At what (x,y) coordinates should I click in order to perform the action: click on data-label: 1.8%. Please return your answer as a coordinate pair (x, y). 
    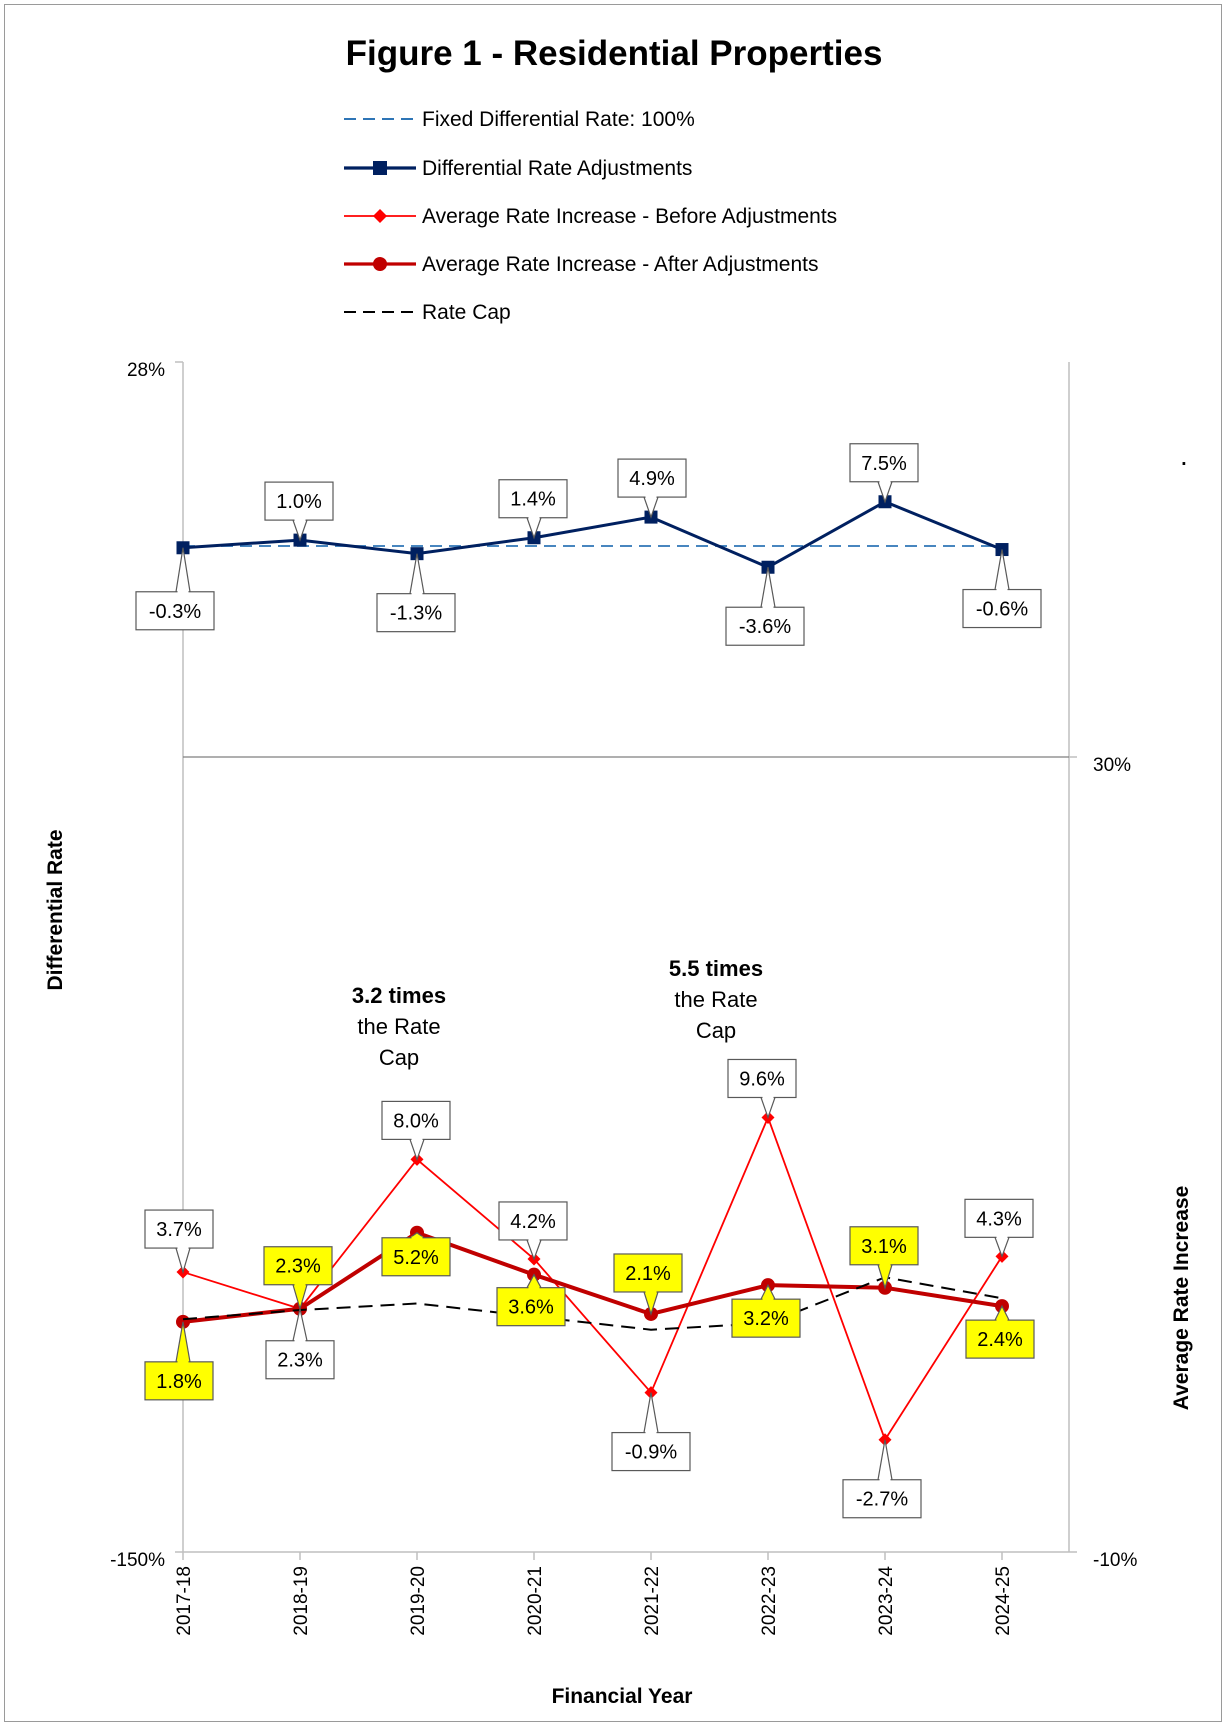
    Looking at the image, I should click on (179, 1361).